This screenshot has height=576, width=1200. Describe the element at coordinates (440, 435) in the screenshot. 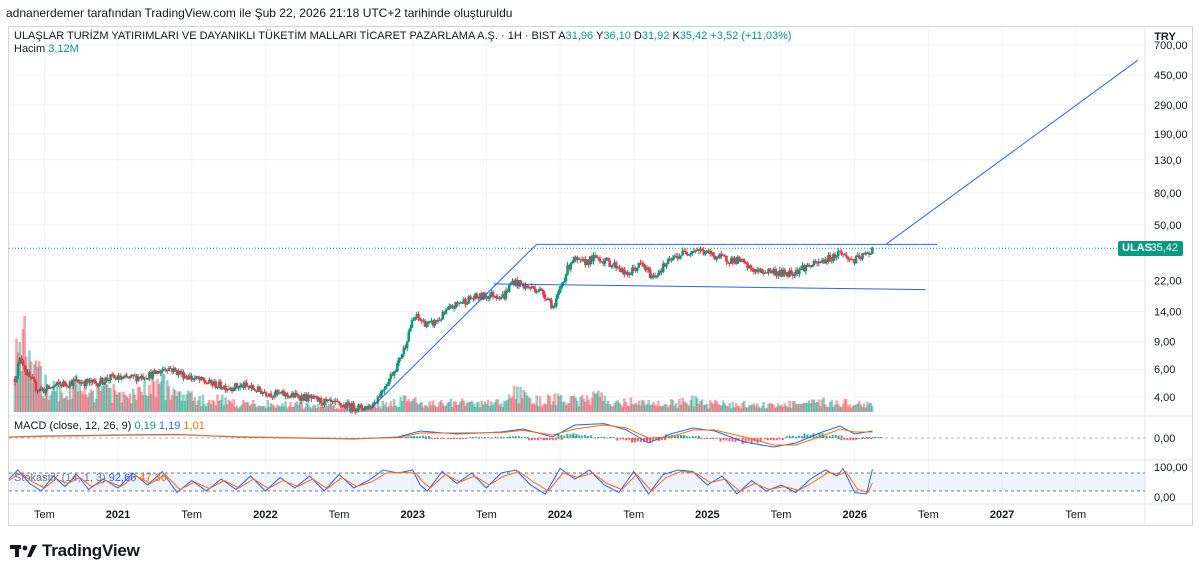

I see `macd-series-signal` at that location.